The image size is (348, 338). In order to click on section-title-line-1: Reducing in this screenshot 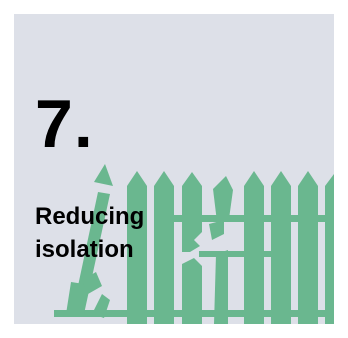, I will do `click(90, 216)`.